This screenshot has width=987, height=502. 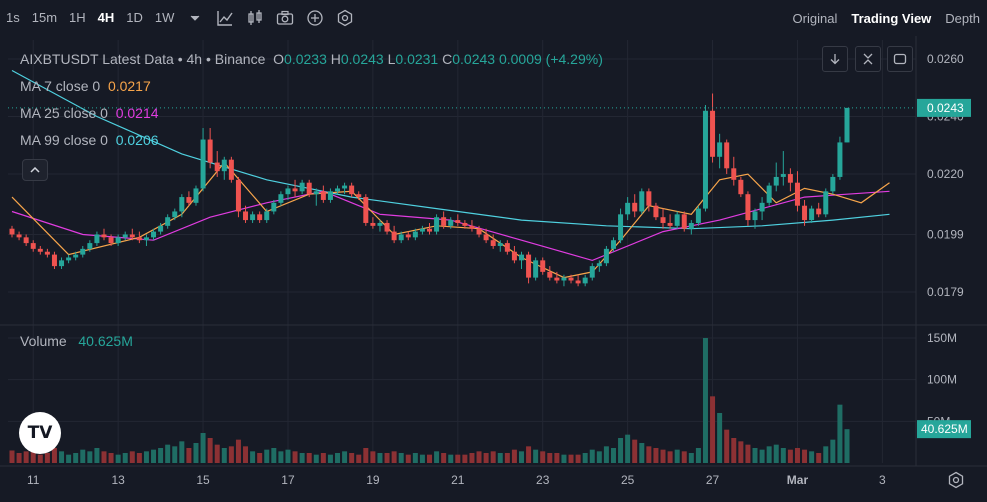 I want to click on open-label: O, so click(x=279, y=59).